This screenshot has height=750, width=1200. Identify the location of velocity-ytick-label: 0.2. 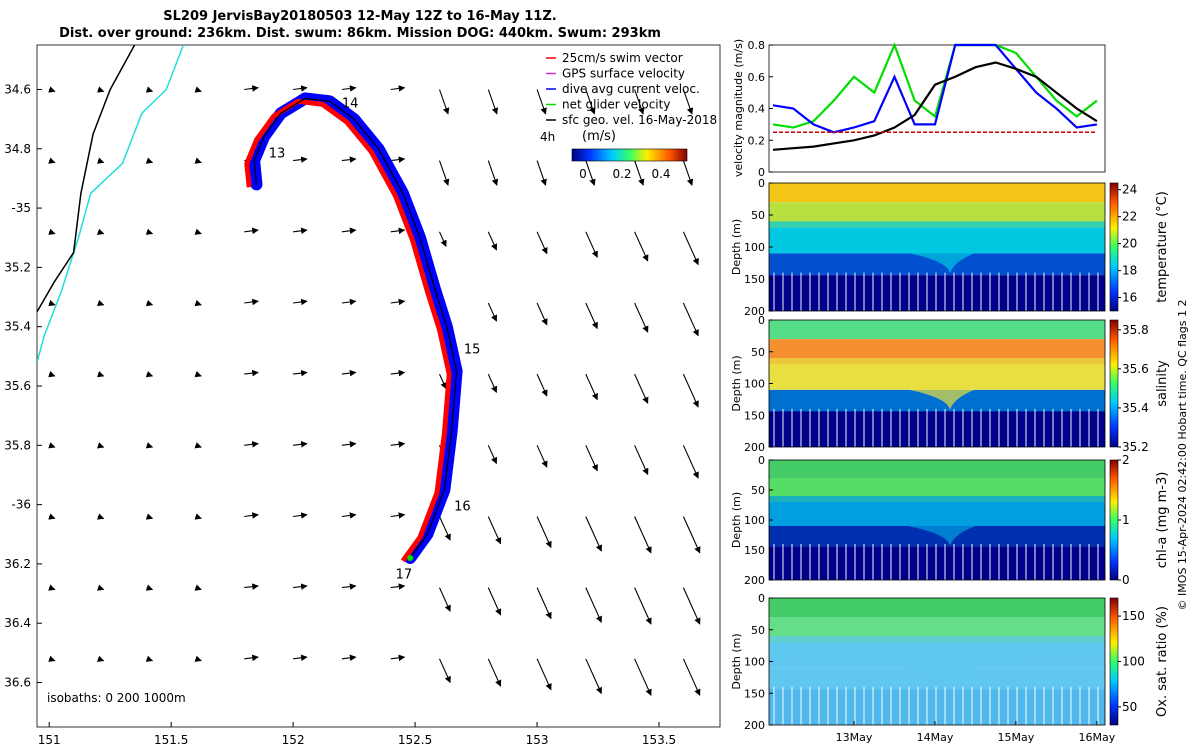
(757, 140).